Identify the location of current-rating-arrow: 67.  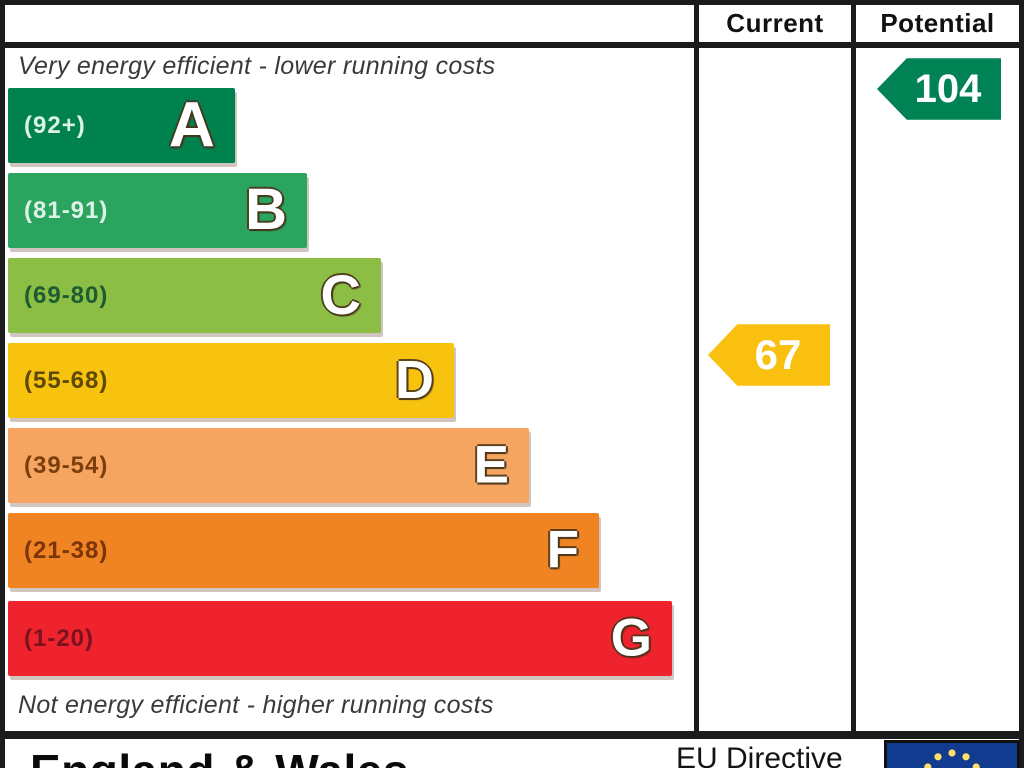
(769, 355).